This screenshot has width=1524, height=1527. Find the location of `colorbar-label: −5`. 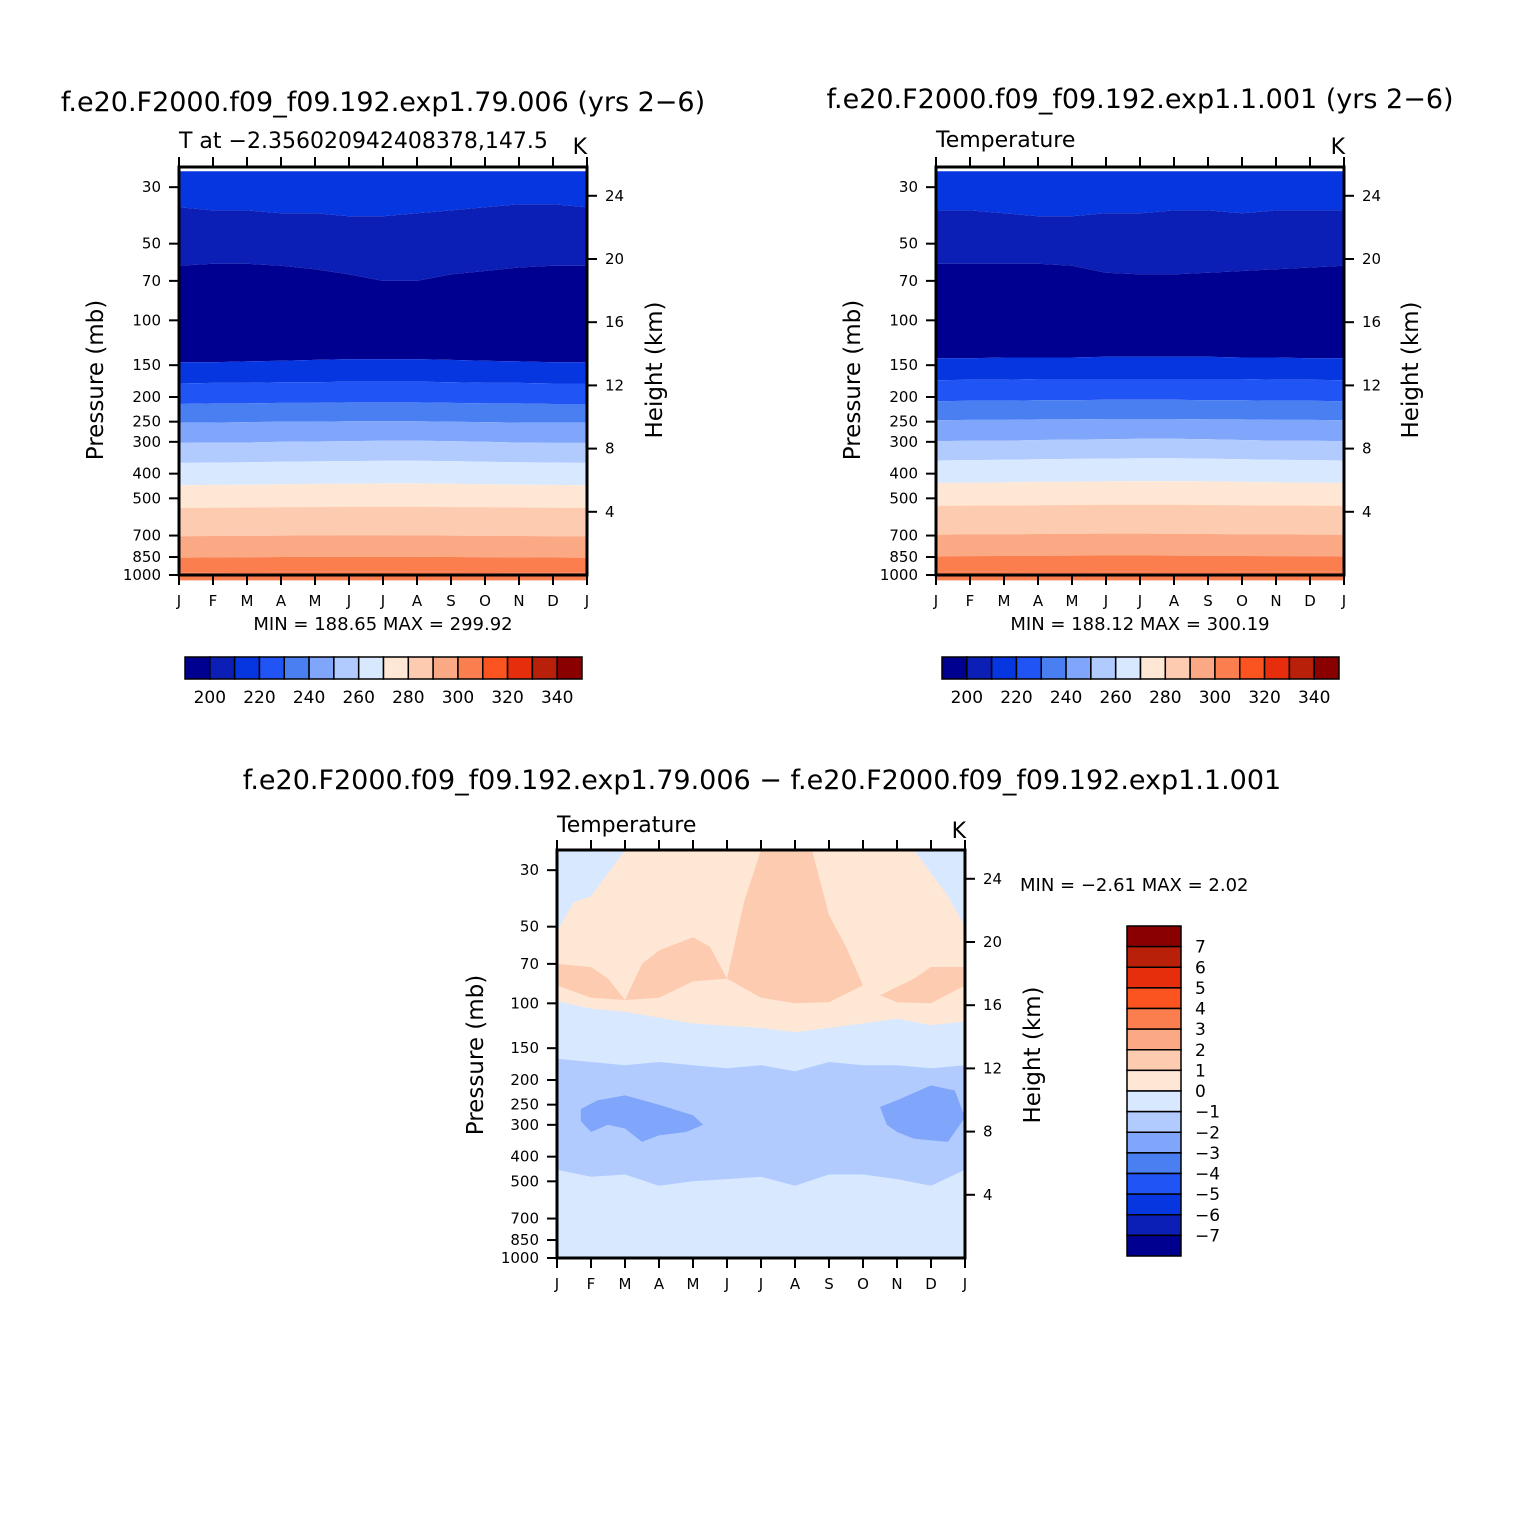

colorbar-label: −5 is located at coordinates (1207, 1195).